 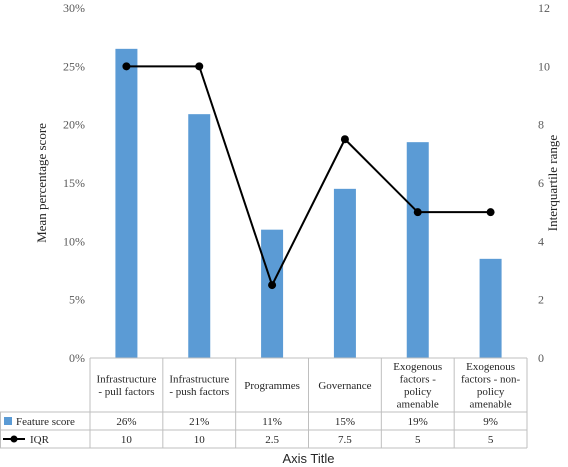 What do you see at coordinates (40, 440) in the screenshot?
I see `legend-label: IQR` at bounding box center [40, 440].